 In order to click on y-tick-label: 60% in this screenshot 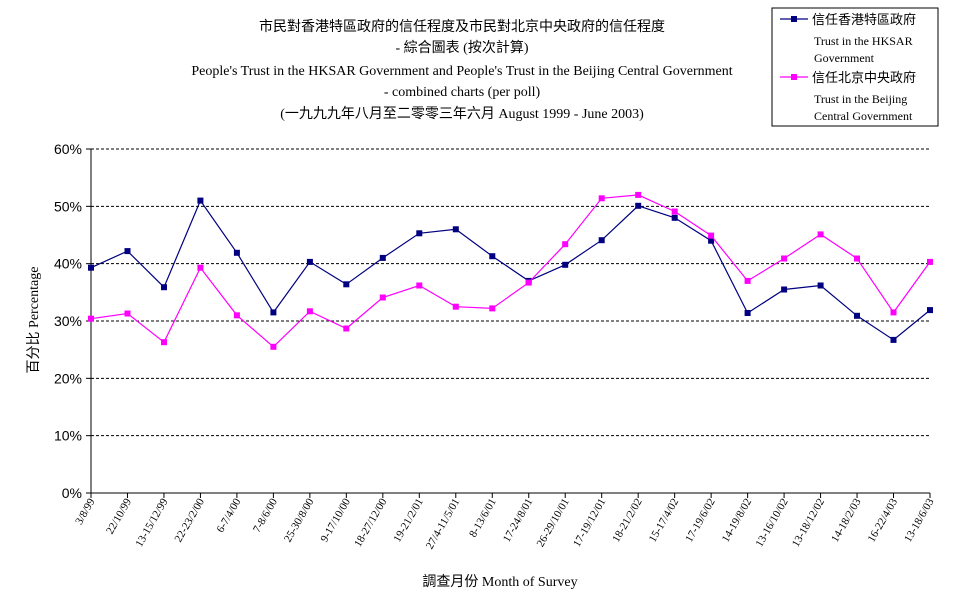, I will do `click(68, 149)`.